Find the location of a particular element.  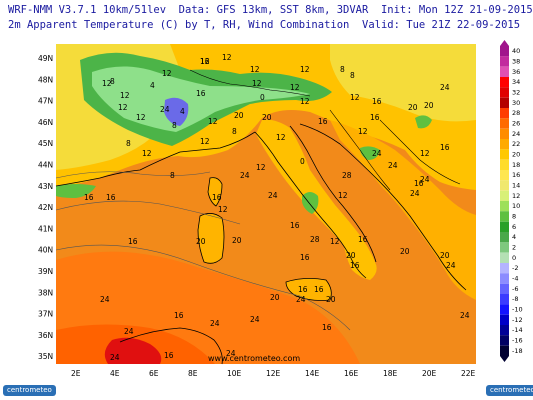

lat-label: 49N is located at coordinates (45, 58).